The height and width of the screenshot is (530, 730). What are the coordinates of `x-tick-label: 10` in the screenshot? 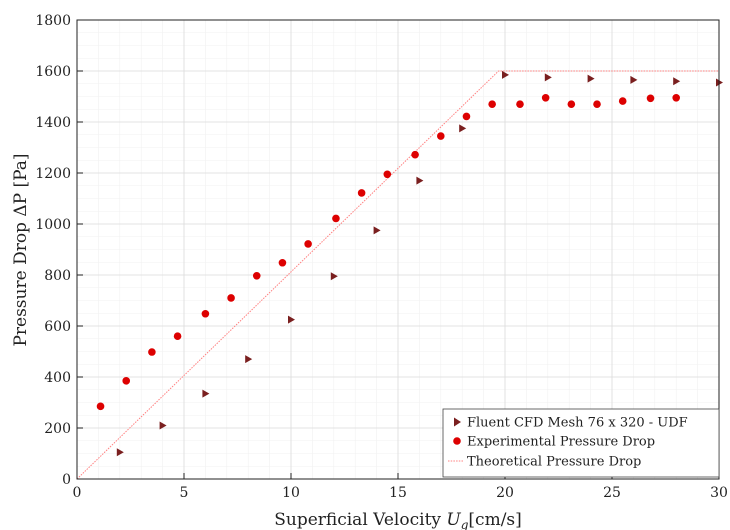 It's located at (291, 493).